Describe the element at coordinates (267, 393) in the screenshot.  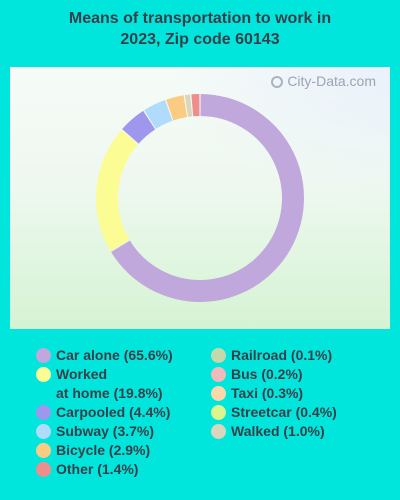
I see `legend-label: Taxi (0.3%)` at that location.